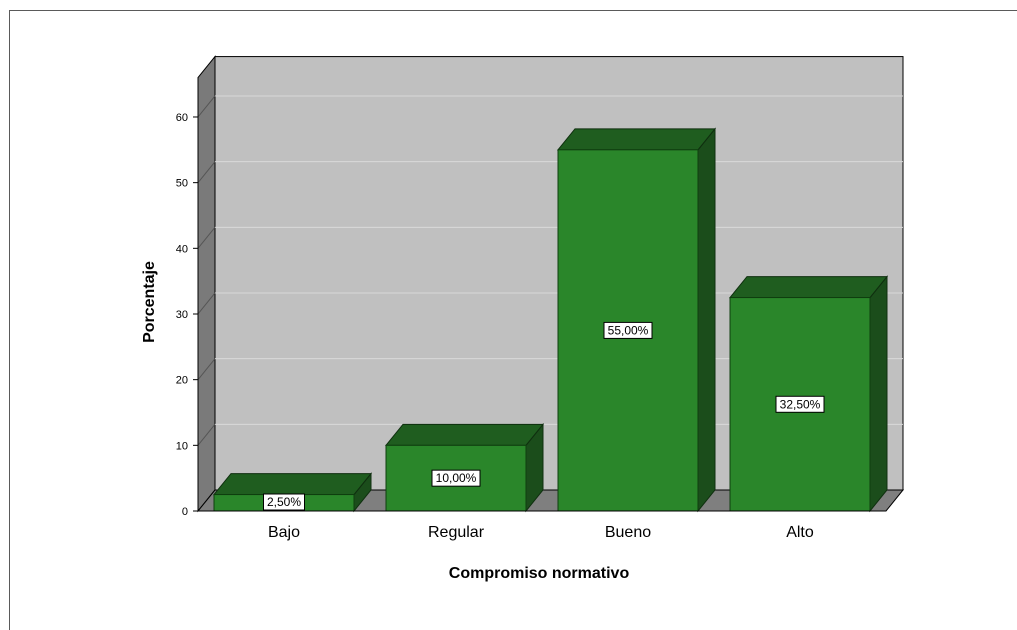 Image resolution: width=1017 pixels, height=630 pixels. I want to click on y-axis-title: Porcentaje, so click(149, 302).